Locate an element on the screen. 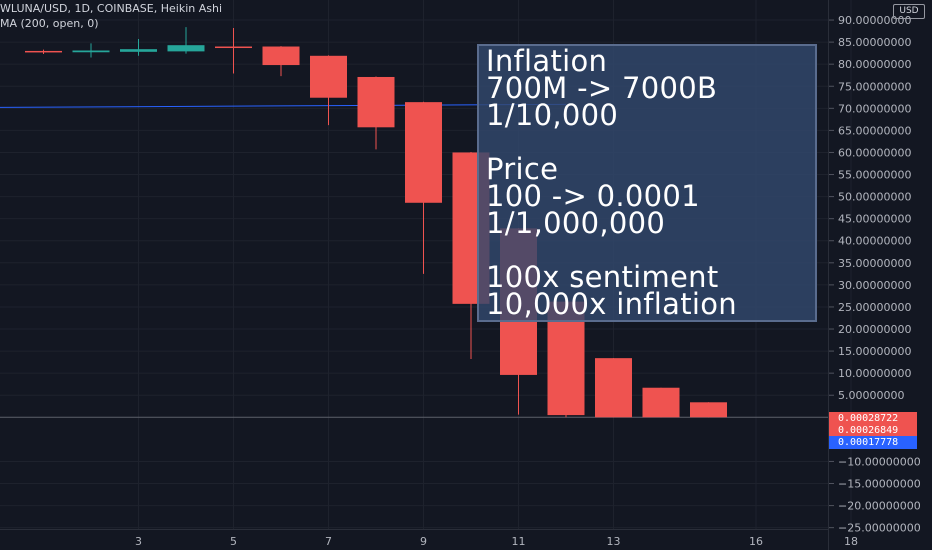 This screenshot has width=932, height=550. price-tick-label: 45.00000000 is located at coordinates (874, 219).